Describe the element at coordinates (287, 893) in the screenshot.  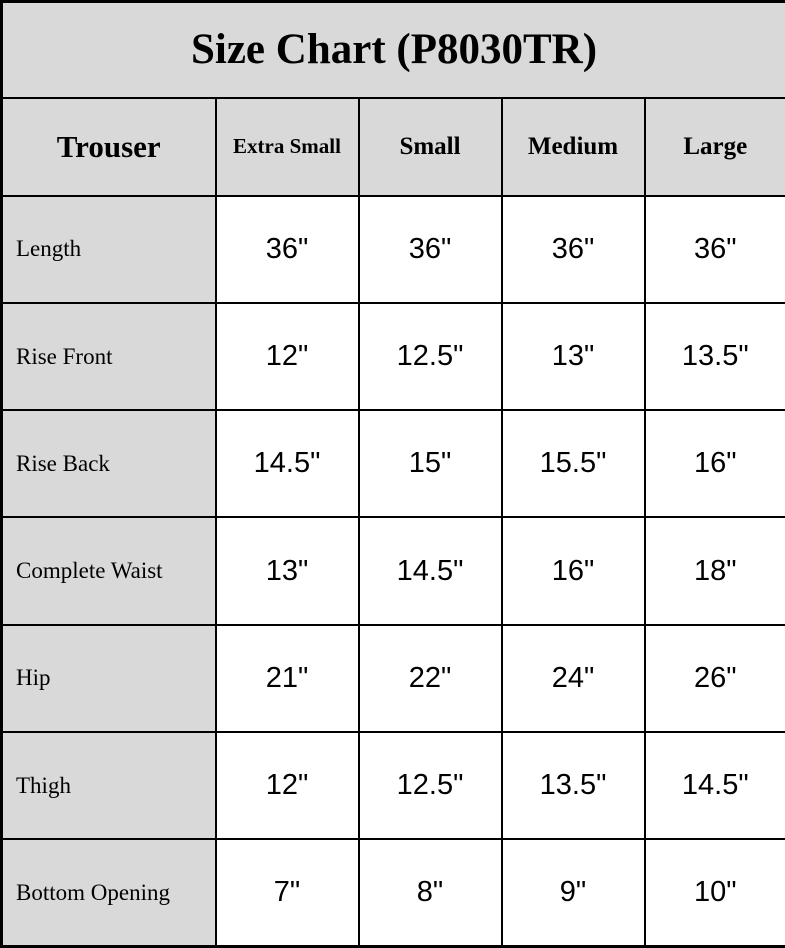
I see `size-value-cell: 7"` at that location.